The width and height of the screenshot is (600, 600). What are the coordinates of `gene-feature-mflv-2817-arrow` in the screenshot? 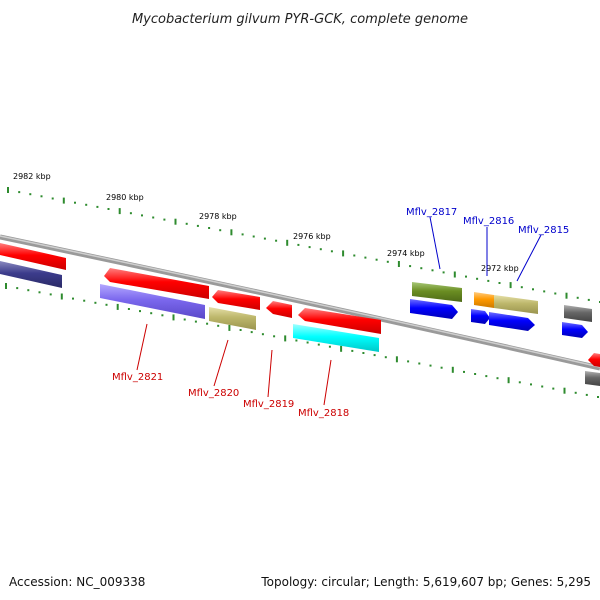 It's located at (434, 309).